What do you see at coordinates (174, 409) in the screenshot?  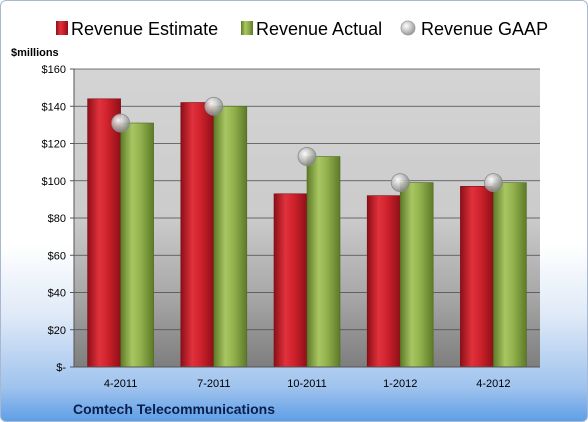 I see `company-name: Comtech Telecommunications` at bounding box center [174, 409].